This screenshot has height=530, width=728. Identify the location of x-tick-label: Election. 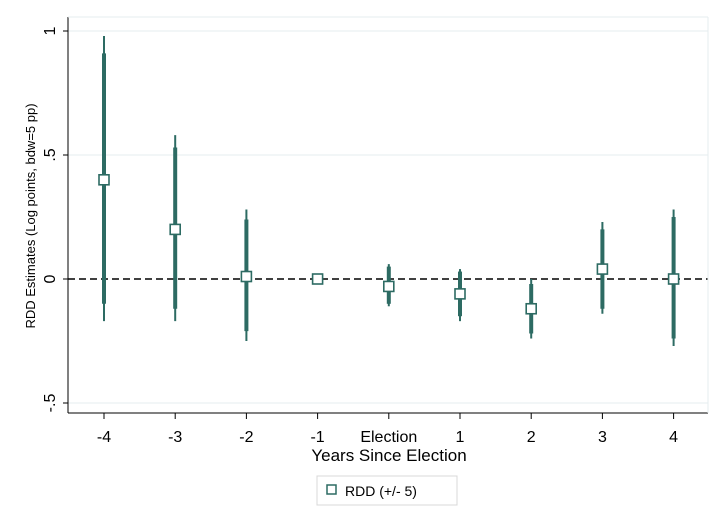
(388, 437).